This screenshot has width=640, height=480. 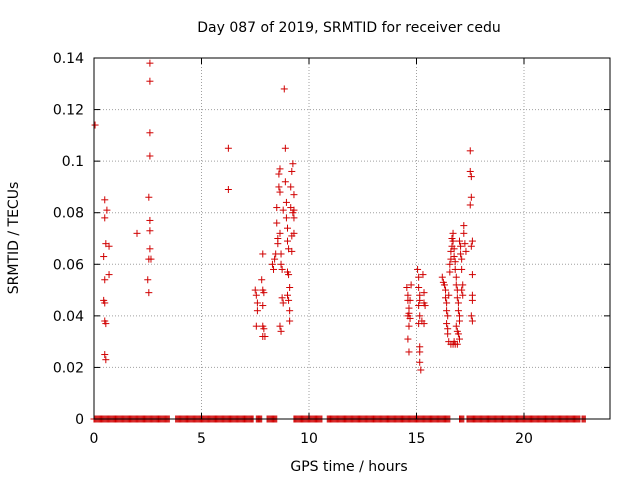 I want to click on y-tick-label: 0.04, so click(x=68, y=317).